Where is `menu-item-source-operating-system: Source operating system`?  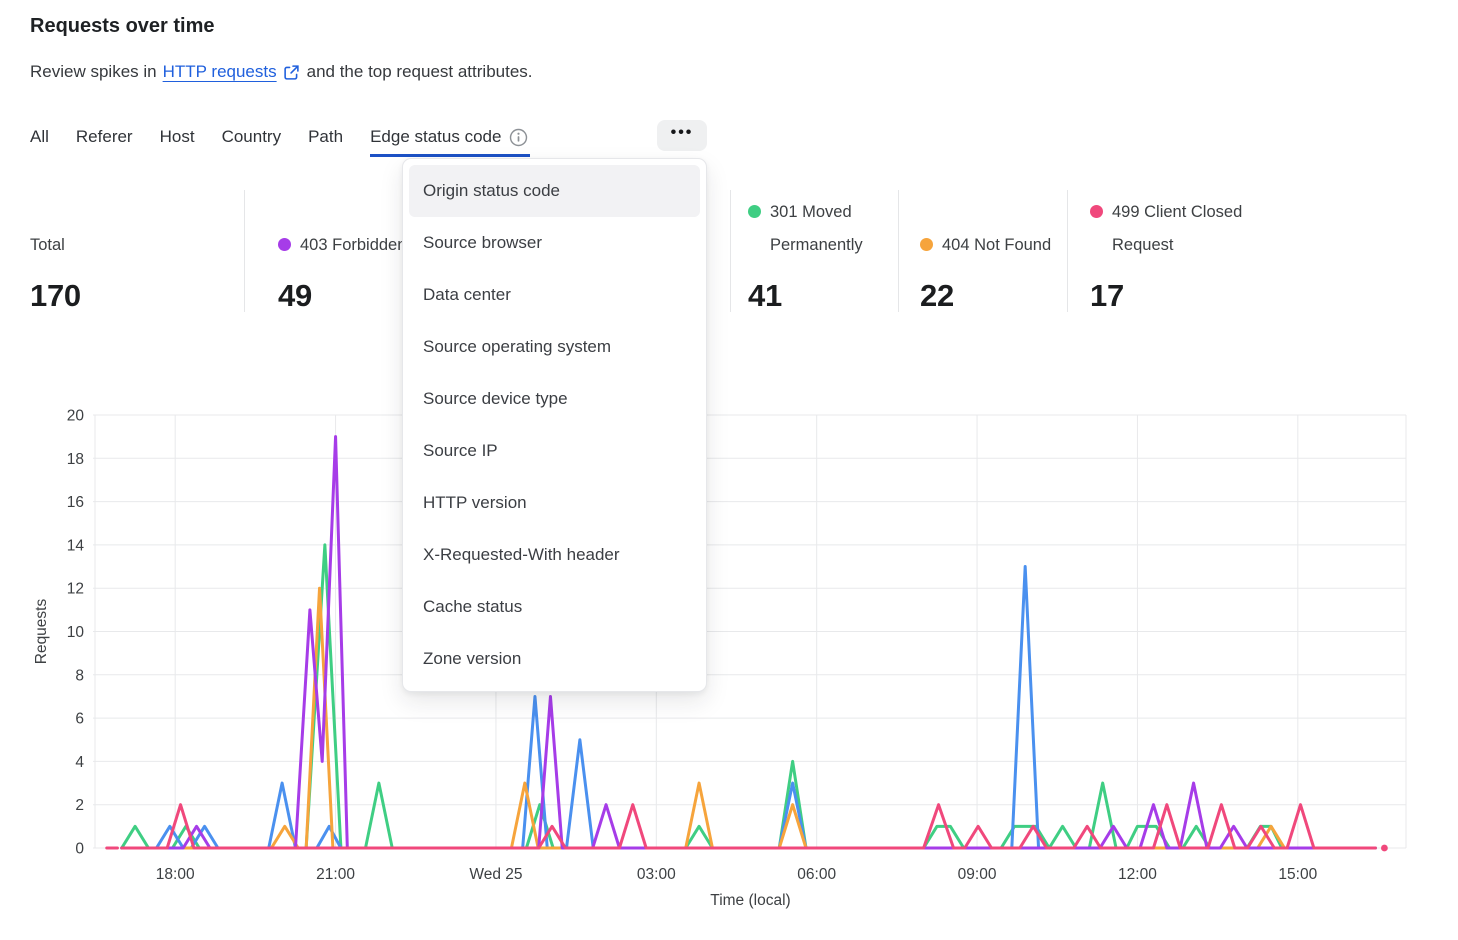
menu-item-source-operating-system: Source operating system is located at coordinates (517, 346).